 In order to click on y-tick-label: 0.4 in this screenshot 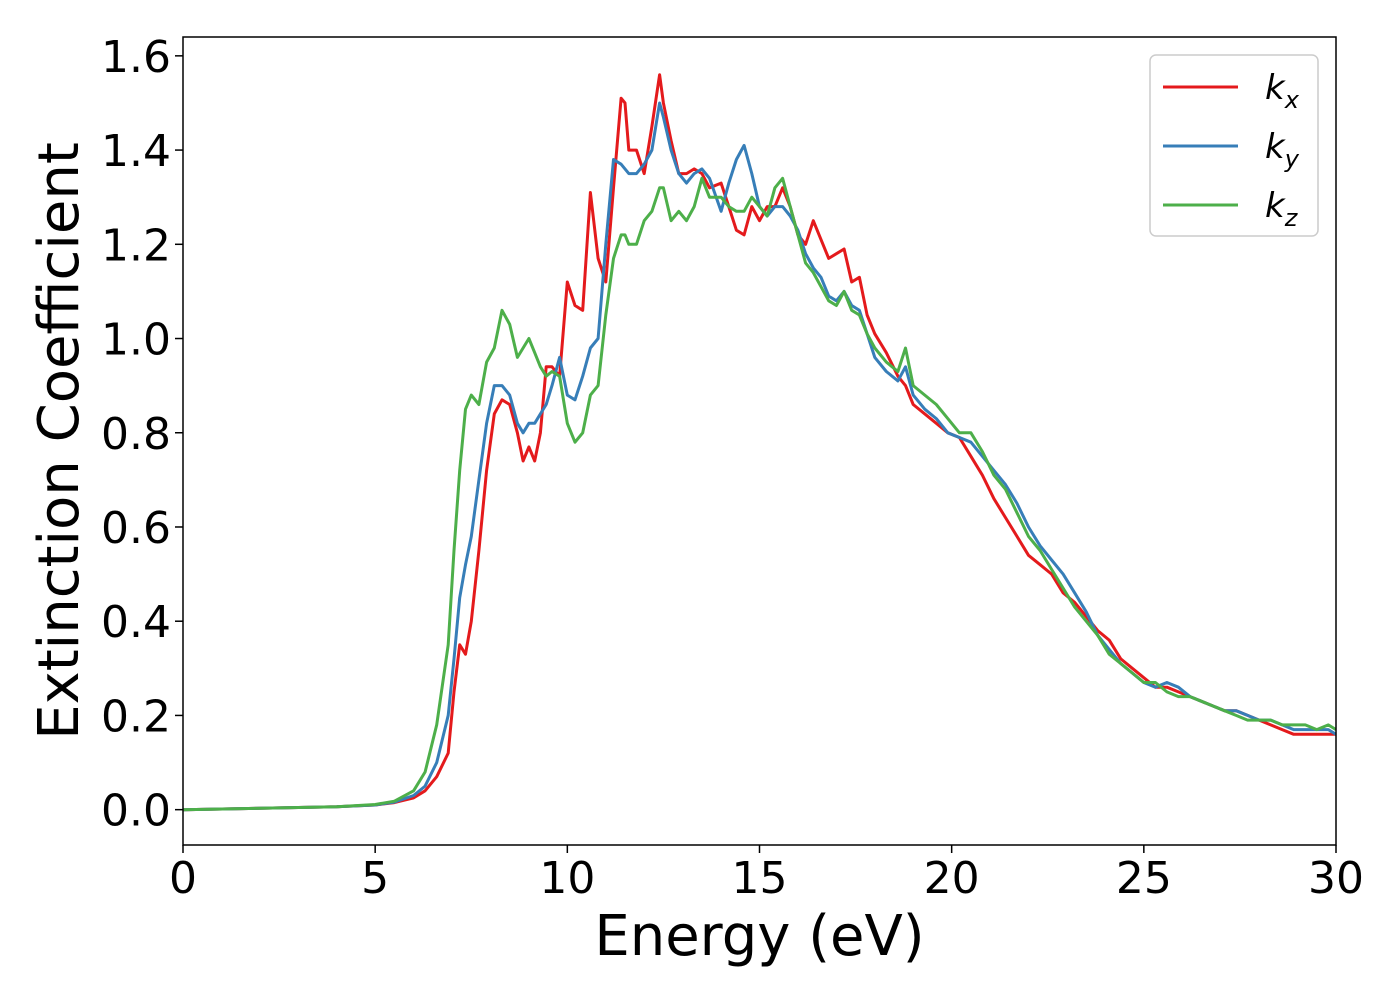, I will do `click(136, 622)`.